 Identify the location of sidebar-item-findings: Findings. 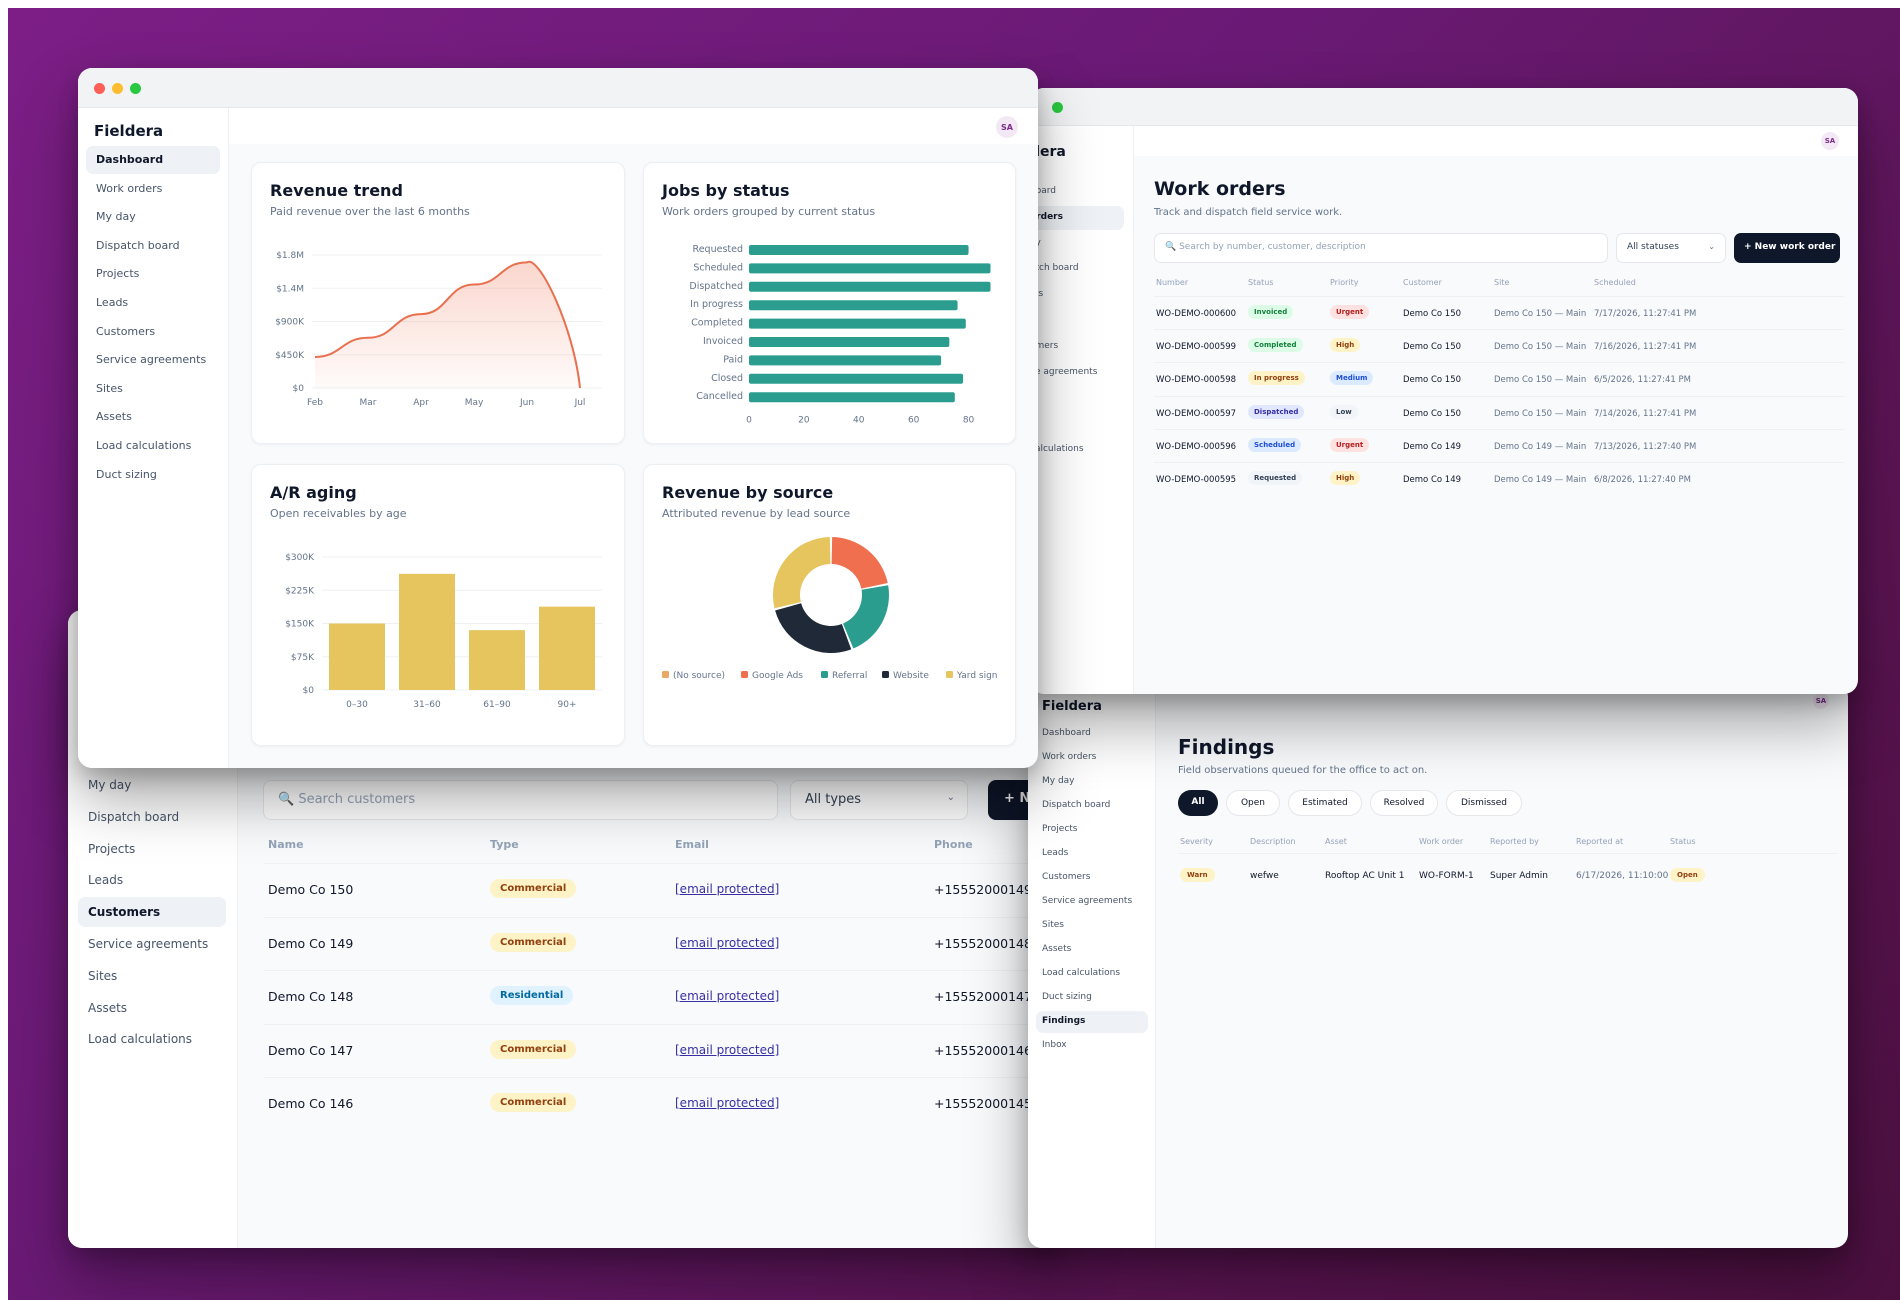
(1092, 1022).